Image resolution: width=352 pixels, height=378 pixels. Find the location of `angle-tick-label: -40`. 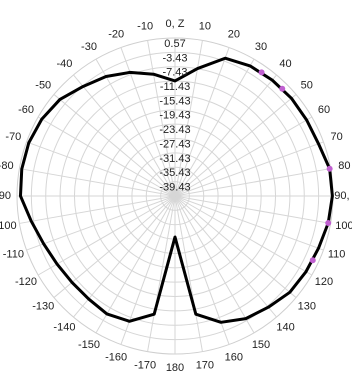

angle-tick-label: -40 is located at coordinates (64, 64).